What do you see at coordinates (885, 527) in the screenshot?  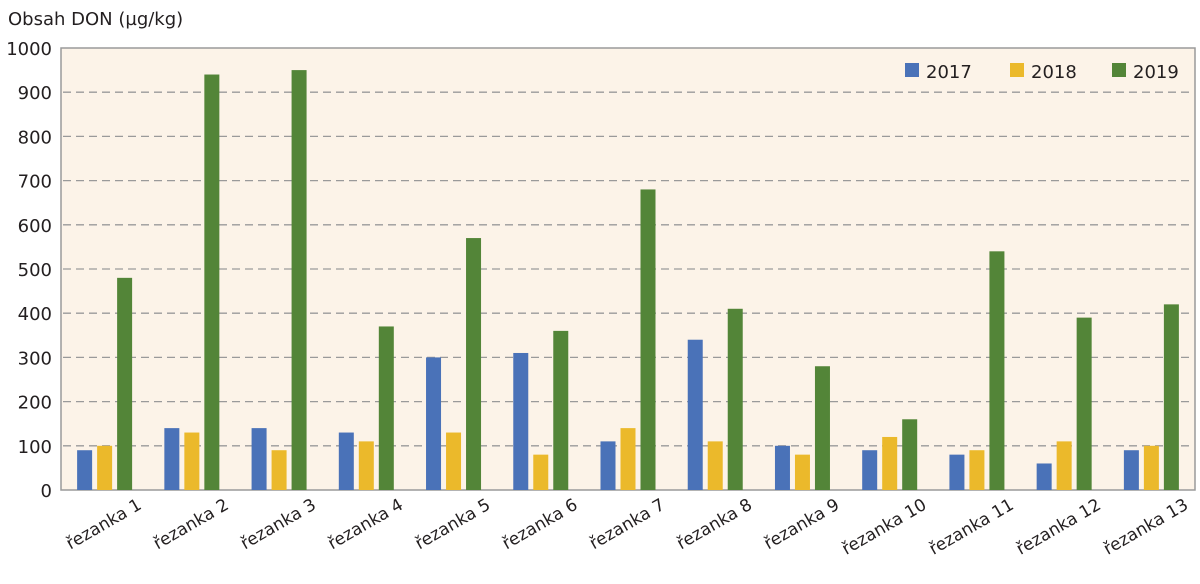 I see `x-tick-label: řezanka 10` at bounding box center [885, 527].